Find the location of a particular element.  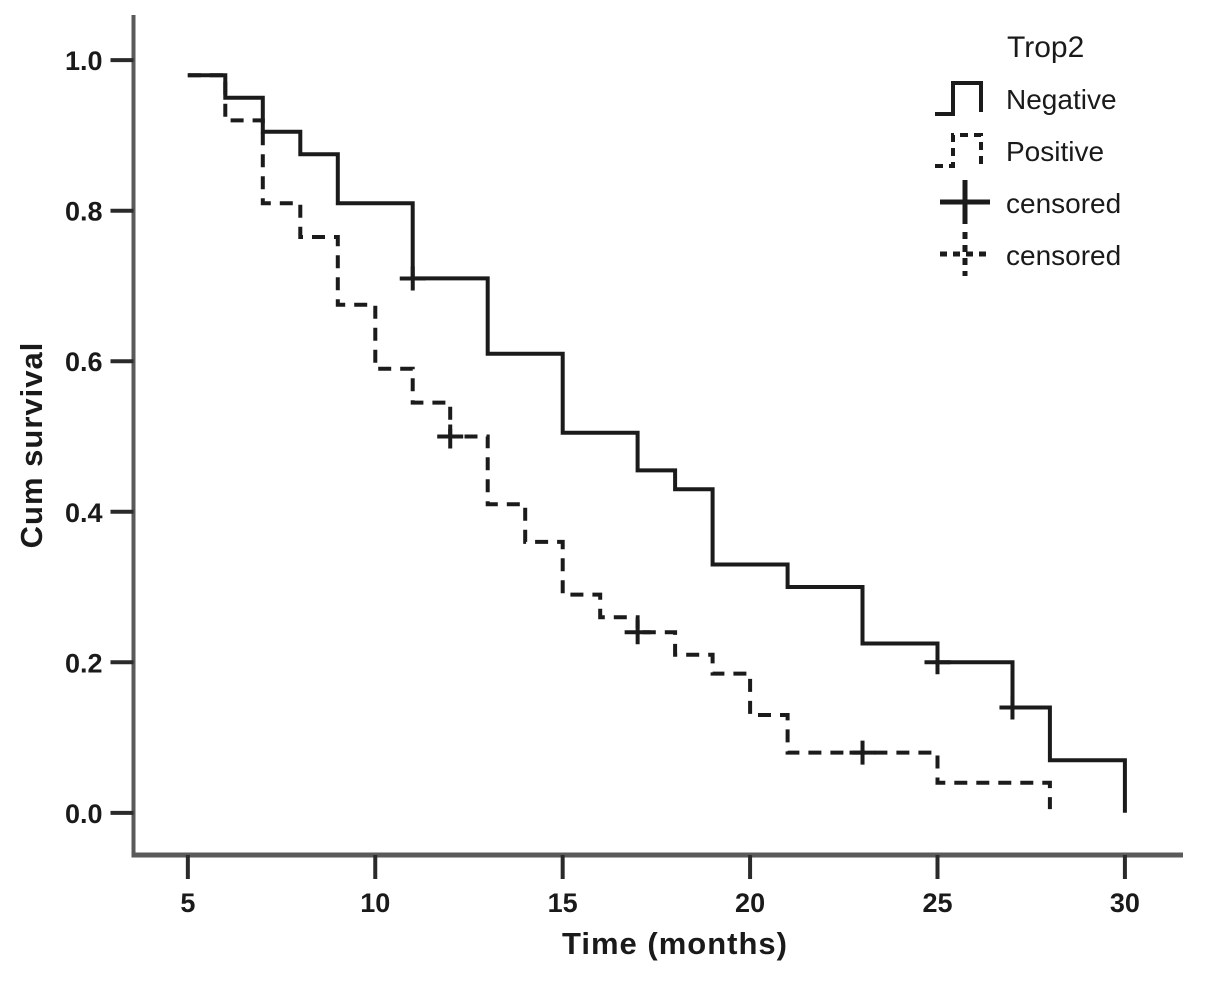

x-tick-label: 5 is located at coordinates (187, 903).